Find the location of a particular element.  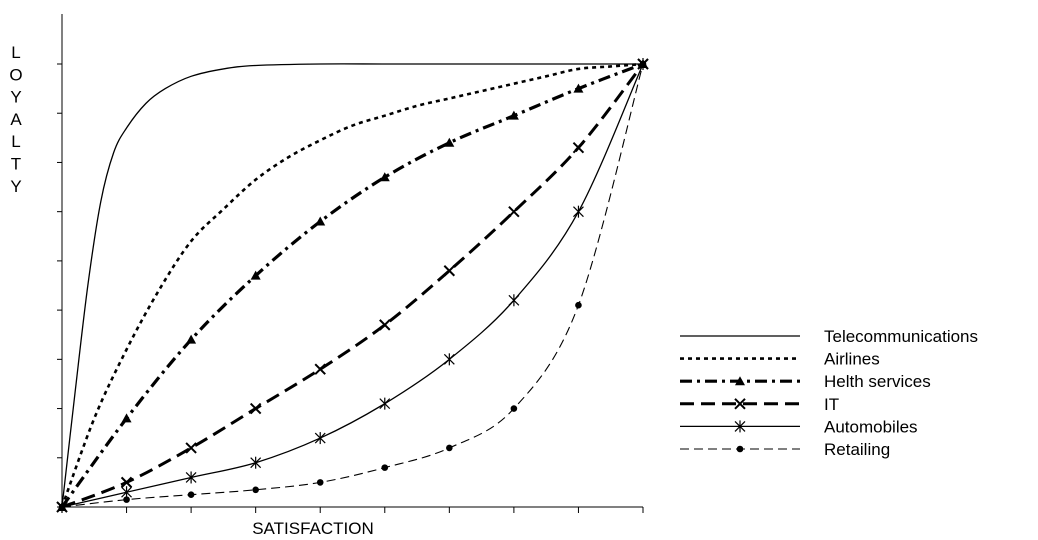

legend-label-retailing: Retailing is located at coordinates (857, 449).